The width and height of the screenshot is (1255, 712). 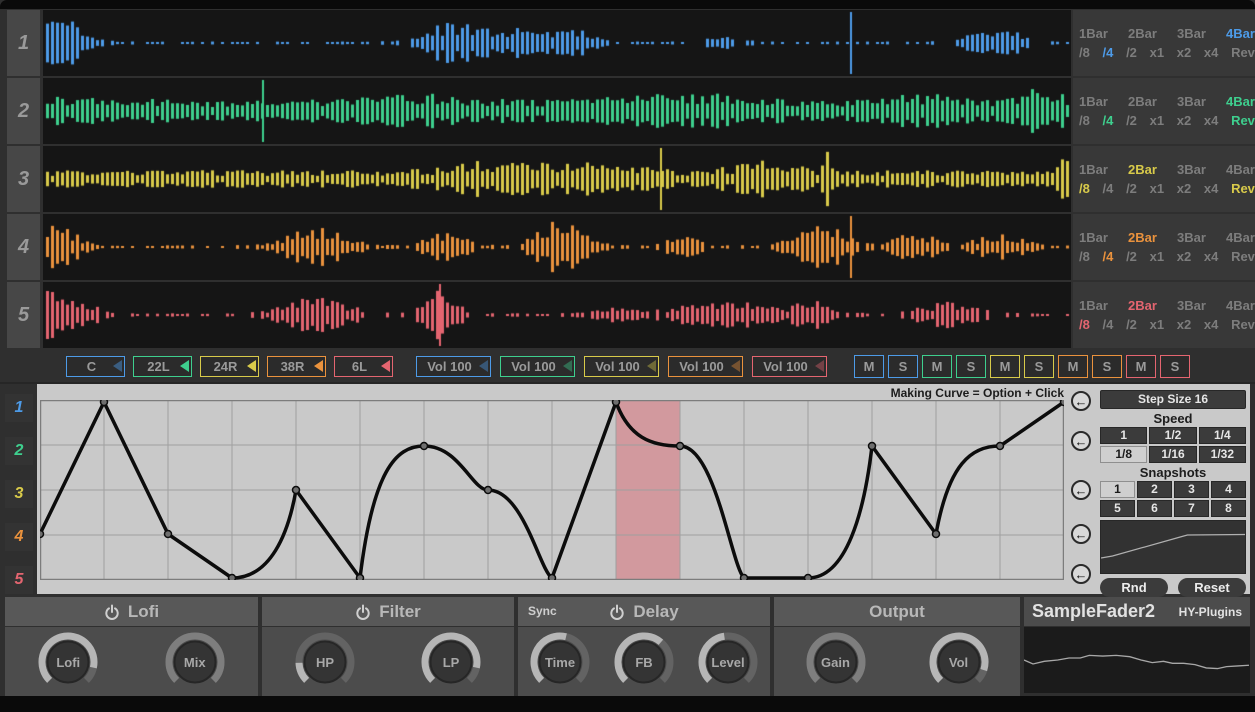 I want to click on curve-tab-track-2: 2, so click(x=19, y=451).